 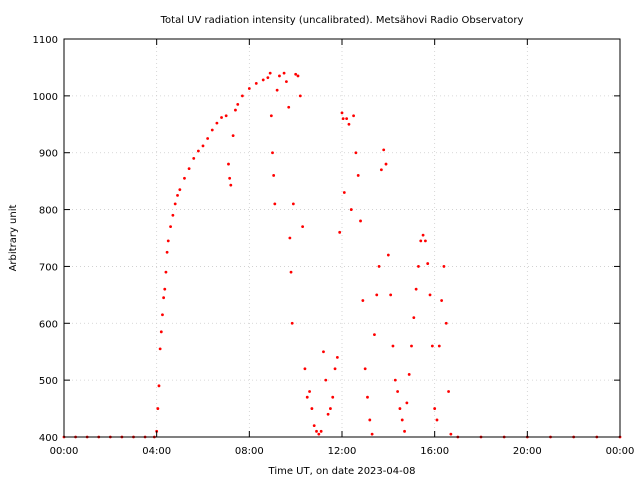 I want to click on y-tick-label: 1000, so click(x=45, y=97).